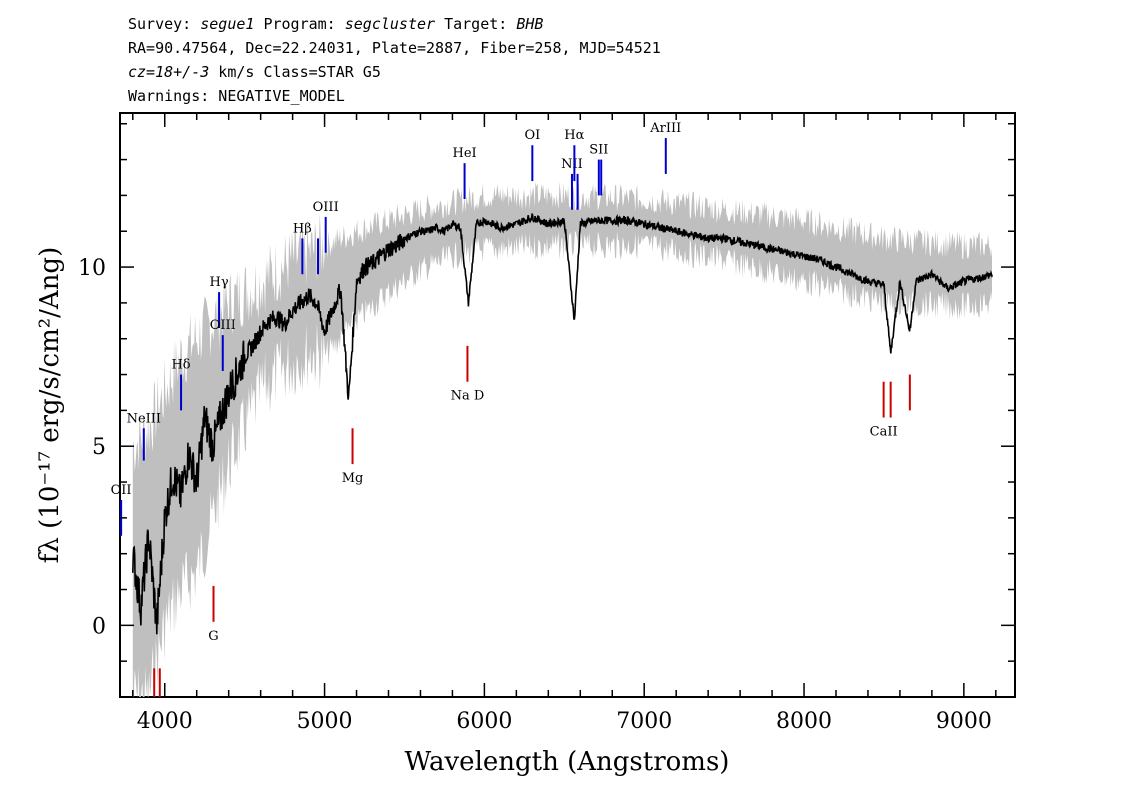  I want to click on survey-label: Survey:, so click(164, 24).